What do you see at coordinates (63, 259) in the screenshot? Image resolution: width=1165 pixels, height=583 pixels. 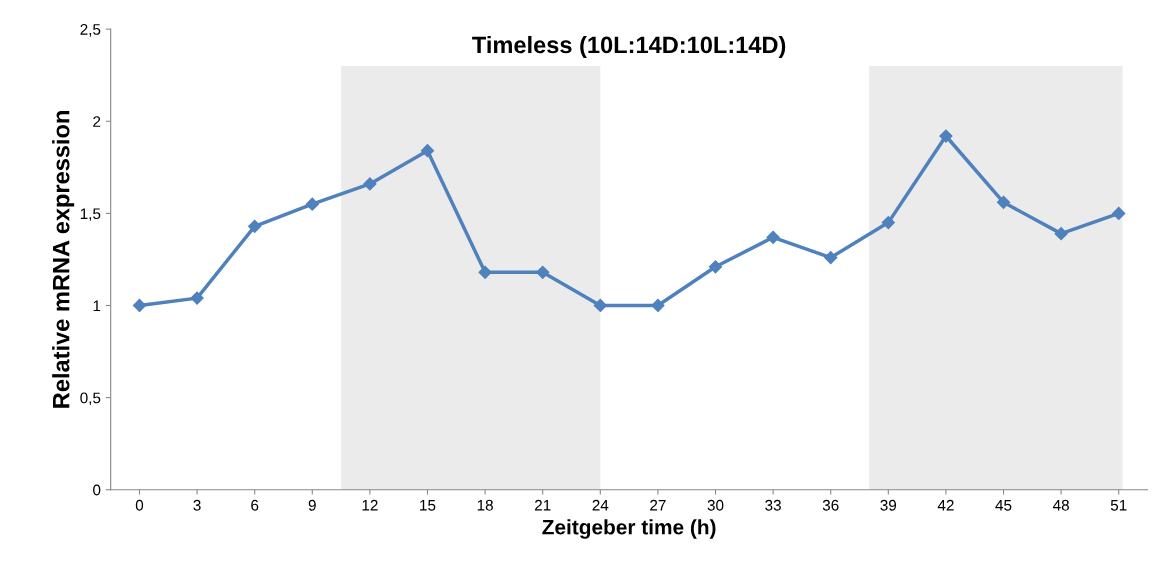 I see `y-axis-title: Relative mRNA expression` at bounding box center [63, 259].